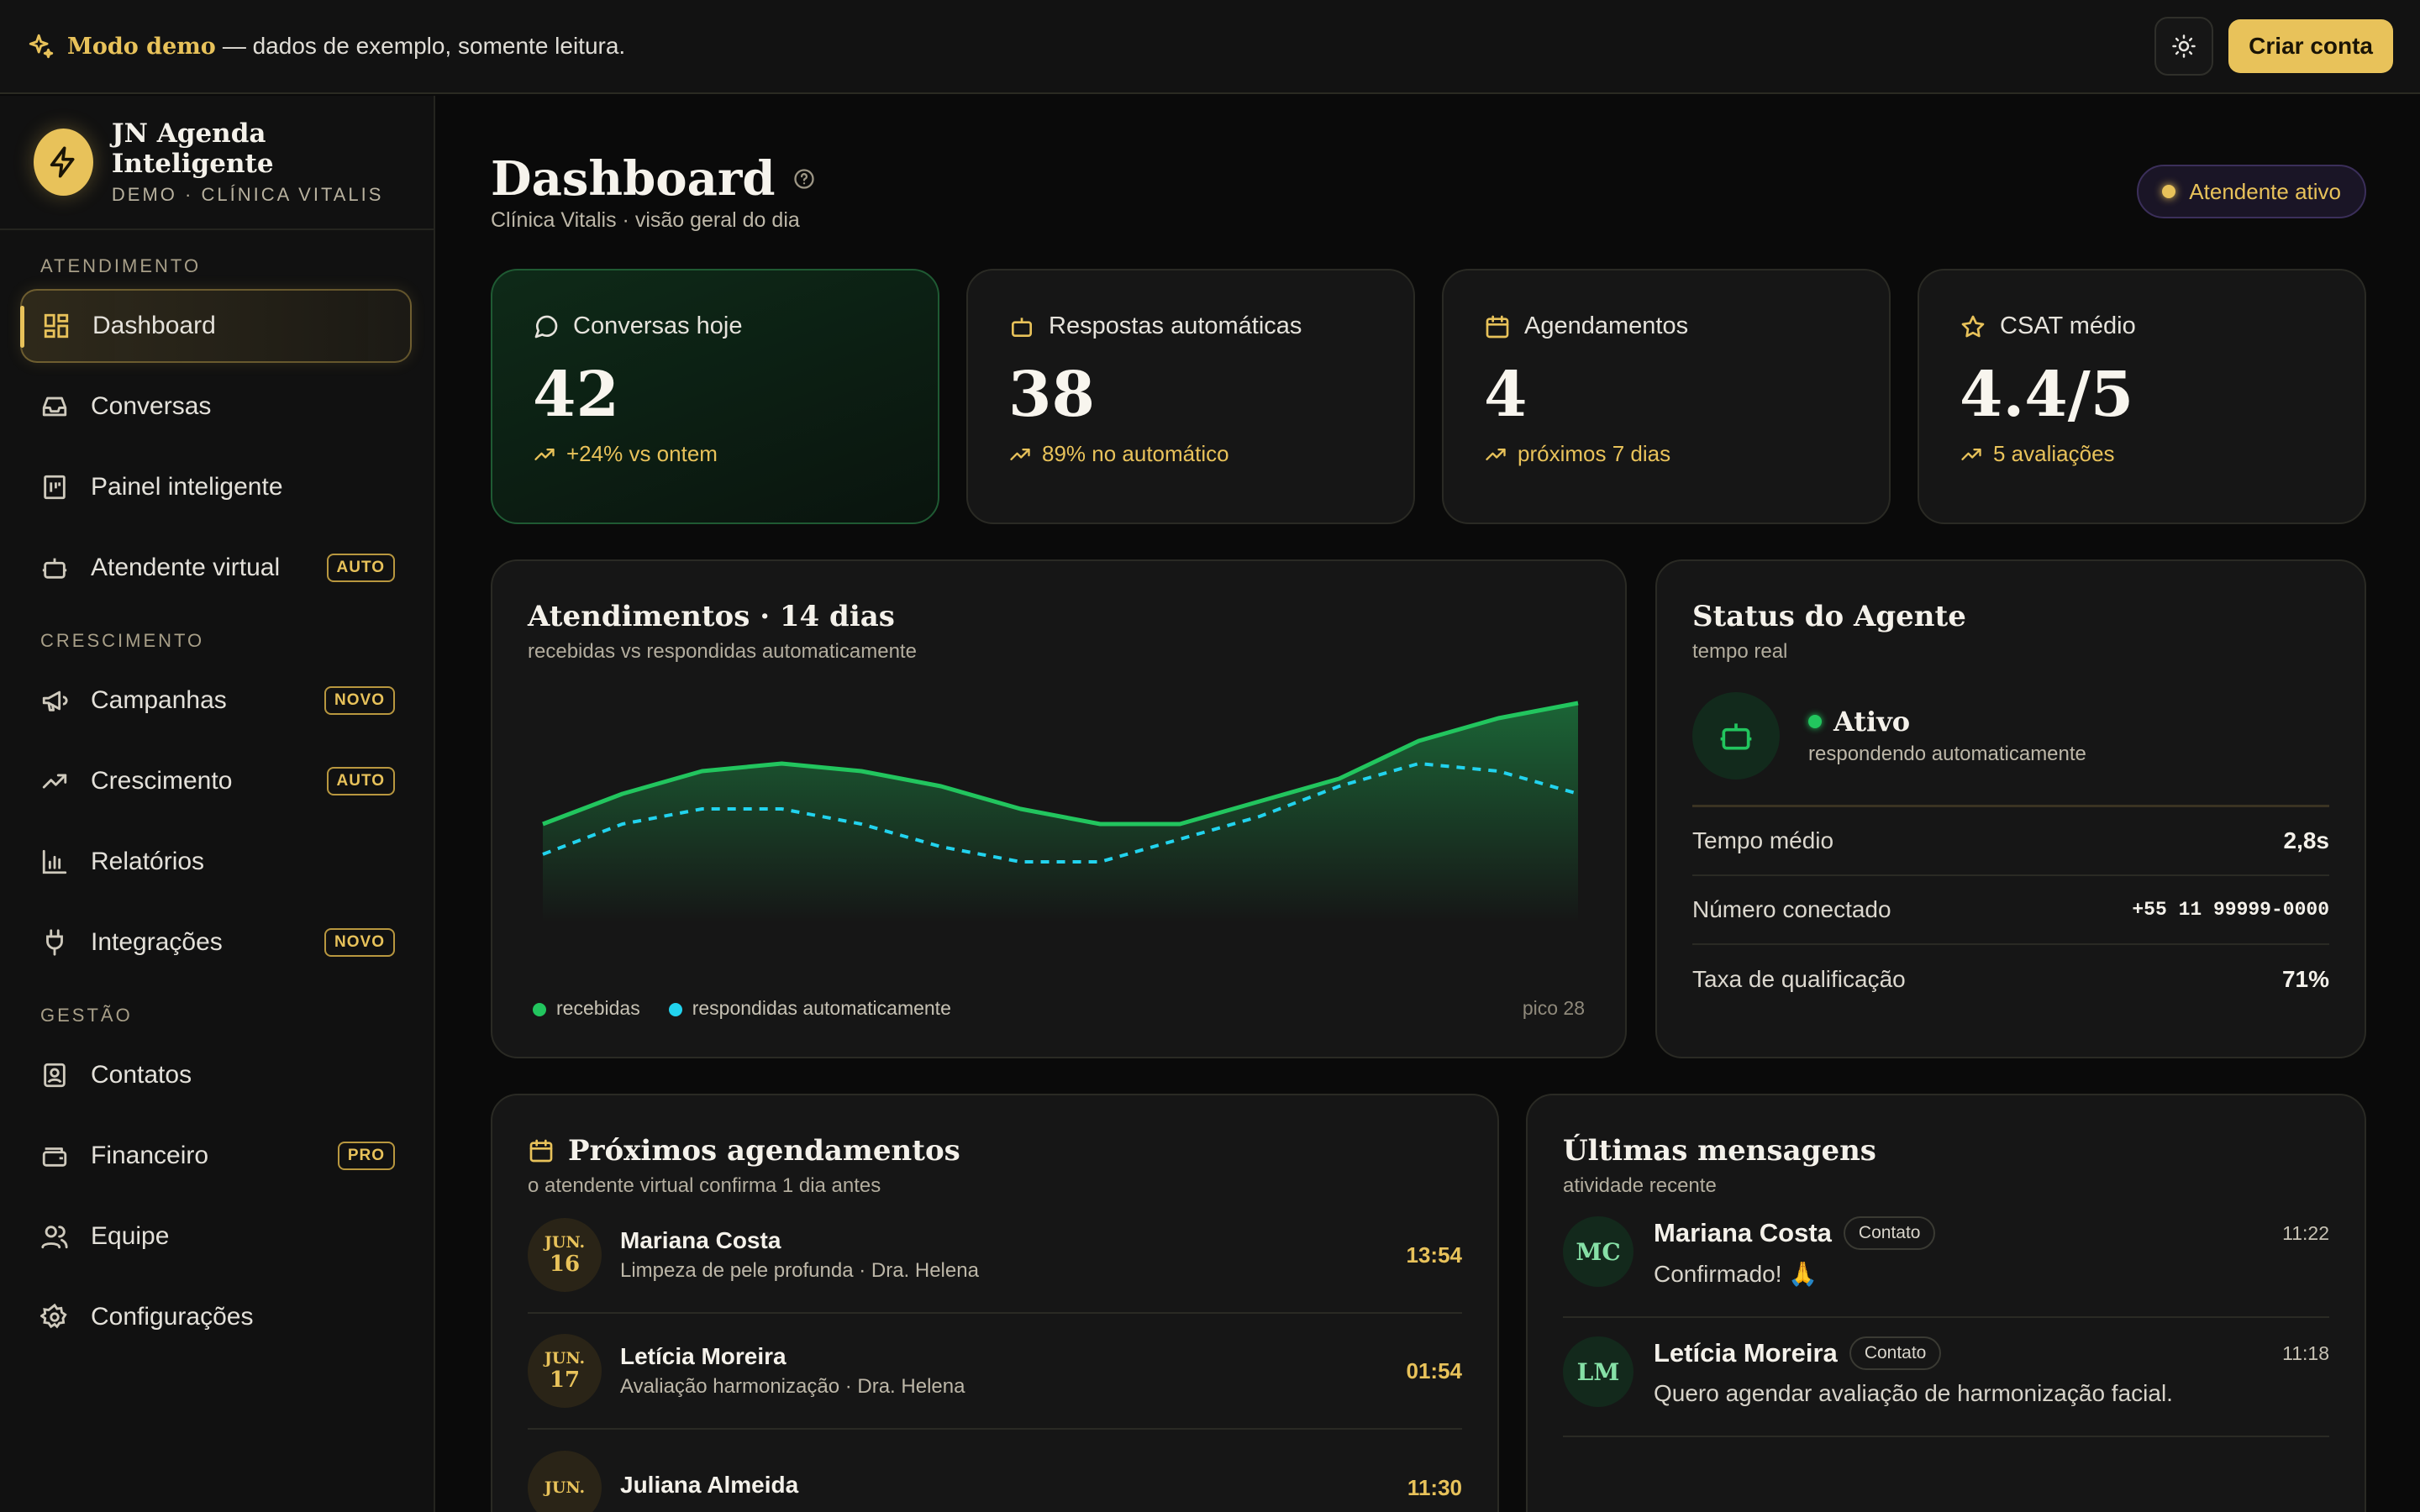  What do you see at coordinates (55, 700) in the screenshot?
I see `megaphone-icon` at bounding box center [55, 700].